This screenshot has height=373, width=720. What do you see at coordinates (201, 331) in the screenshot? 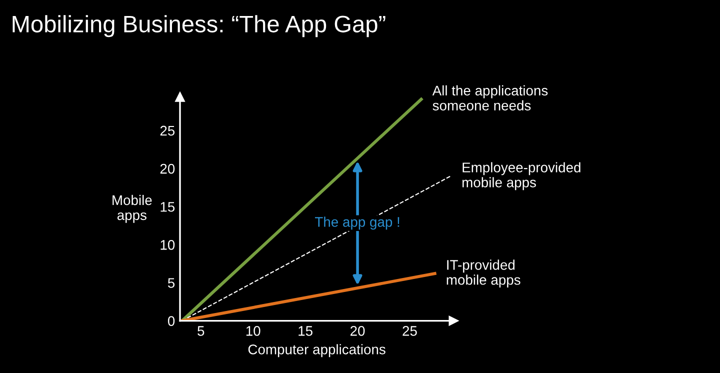
I see `x-tick-label: 5` at bounding box center [201, 331].